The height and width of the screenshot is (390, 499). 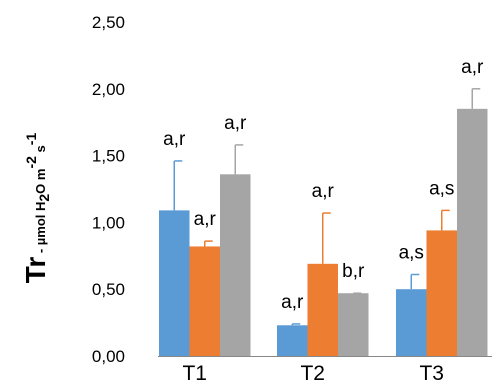 I want to click on x-category-label: T2, so click(x=312, y=373).